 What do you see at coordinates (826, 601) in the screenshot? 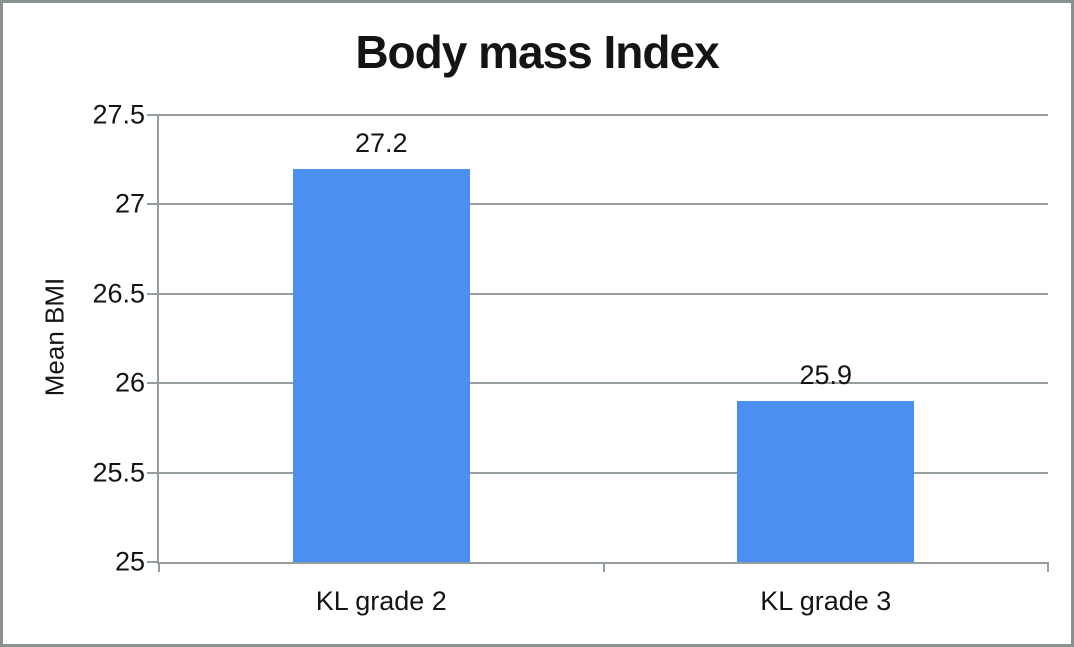
I see `x-category-label: KL grade 3` at bounding box center [826, 601].